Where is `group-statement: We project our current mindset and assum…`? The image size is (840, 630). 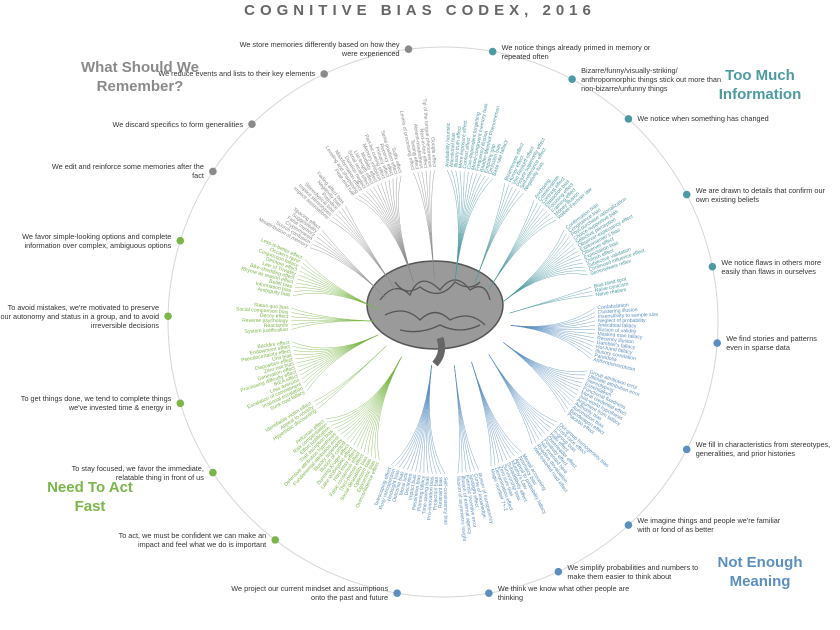
group-statement: We project our current mindset and assum… is located at coordinates (310, 593).